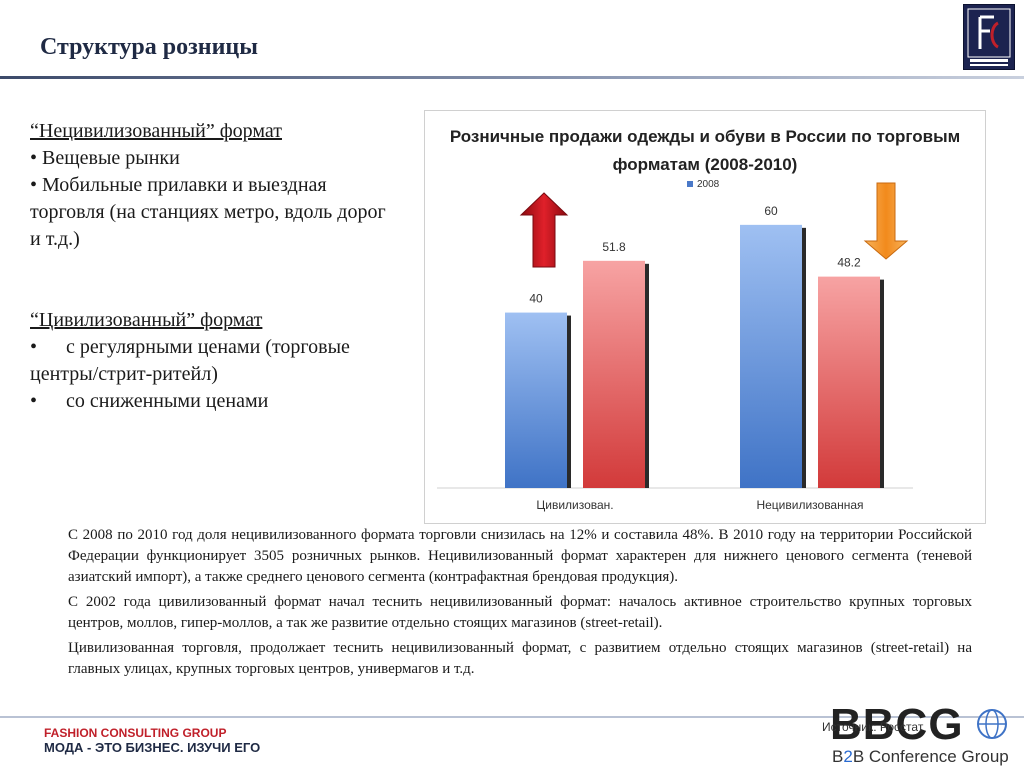 The height and width of the screenshot is (768, 1024). I want to click on fcg-slogan: МОДА - ЭТО БИЗНЕС. ИЗУЧИ ЕГО, so click(152, 747).